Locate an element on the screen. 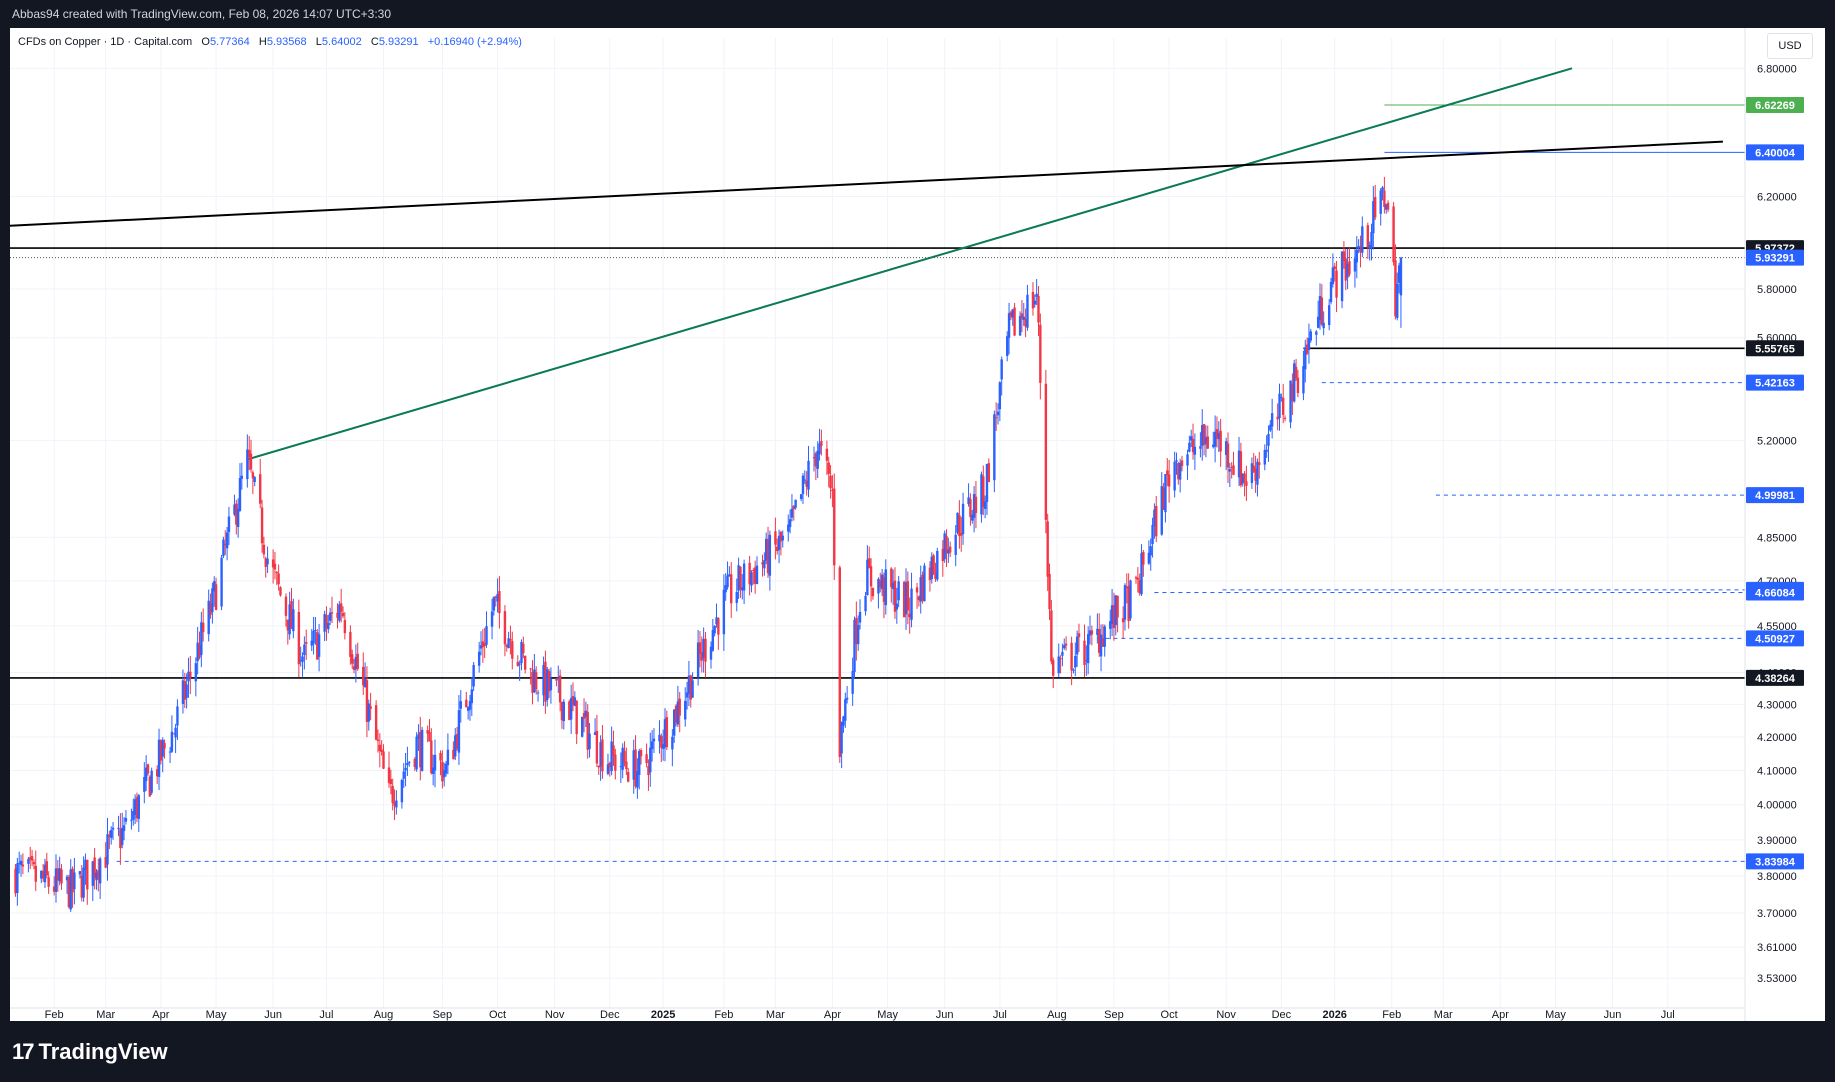  price-tick-label: 3.80000 is located at coordinates (1777, 877).